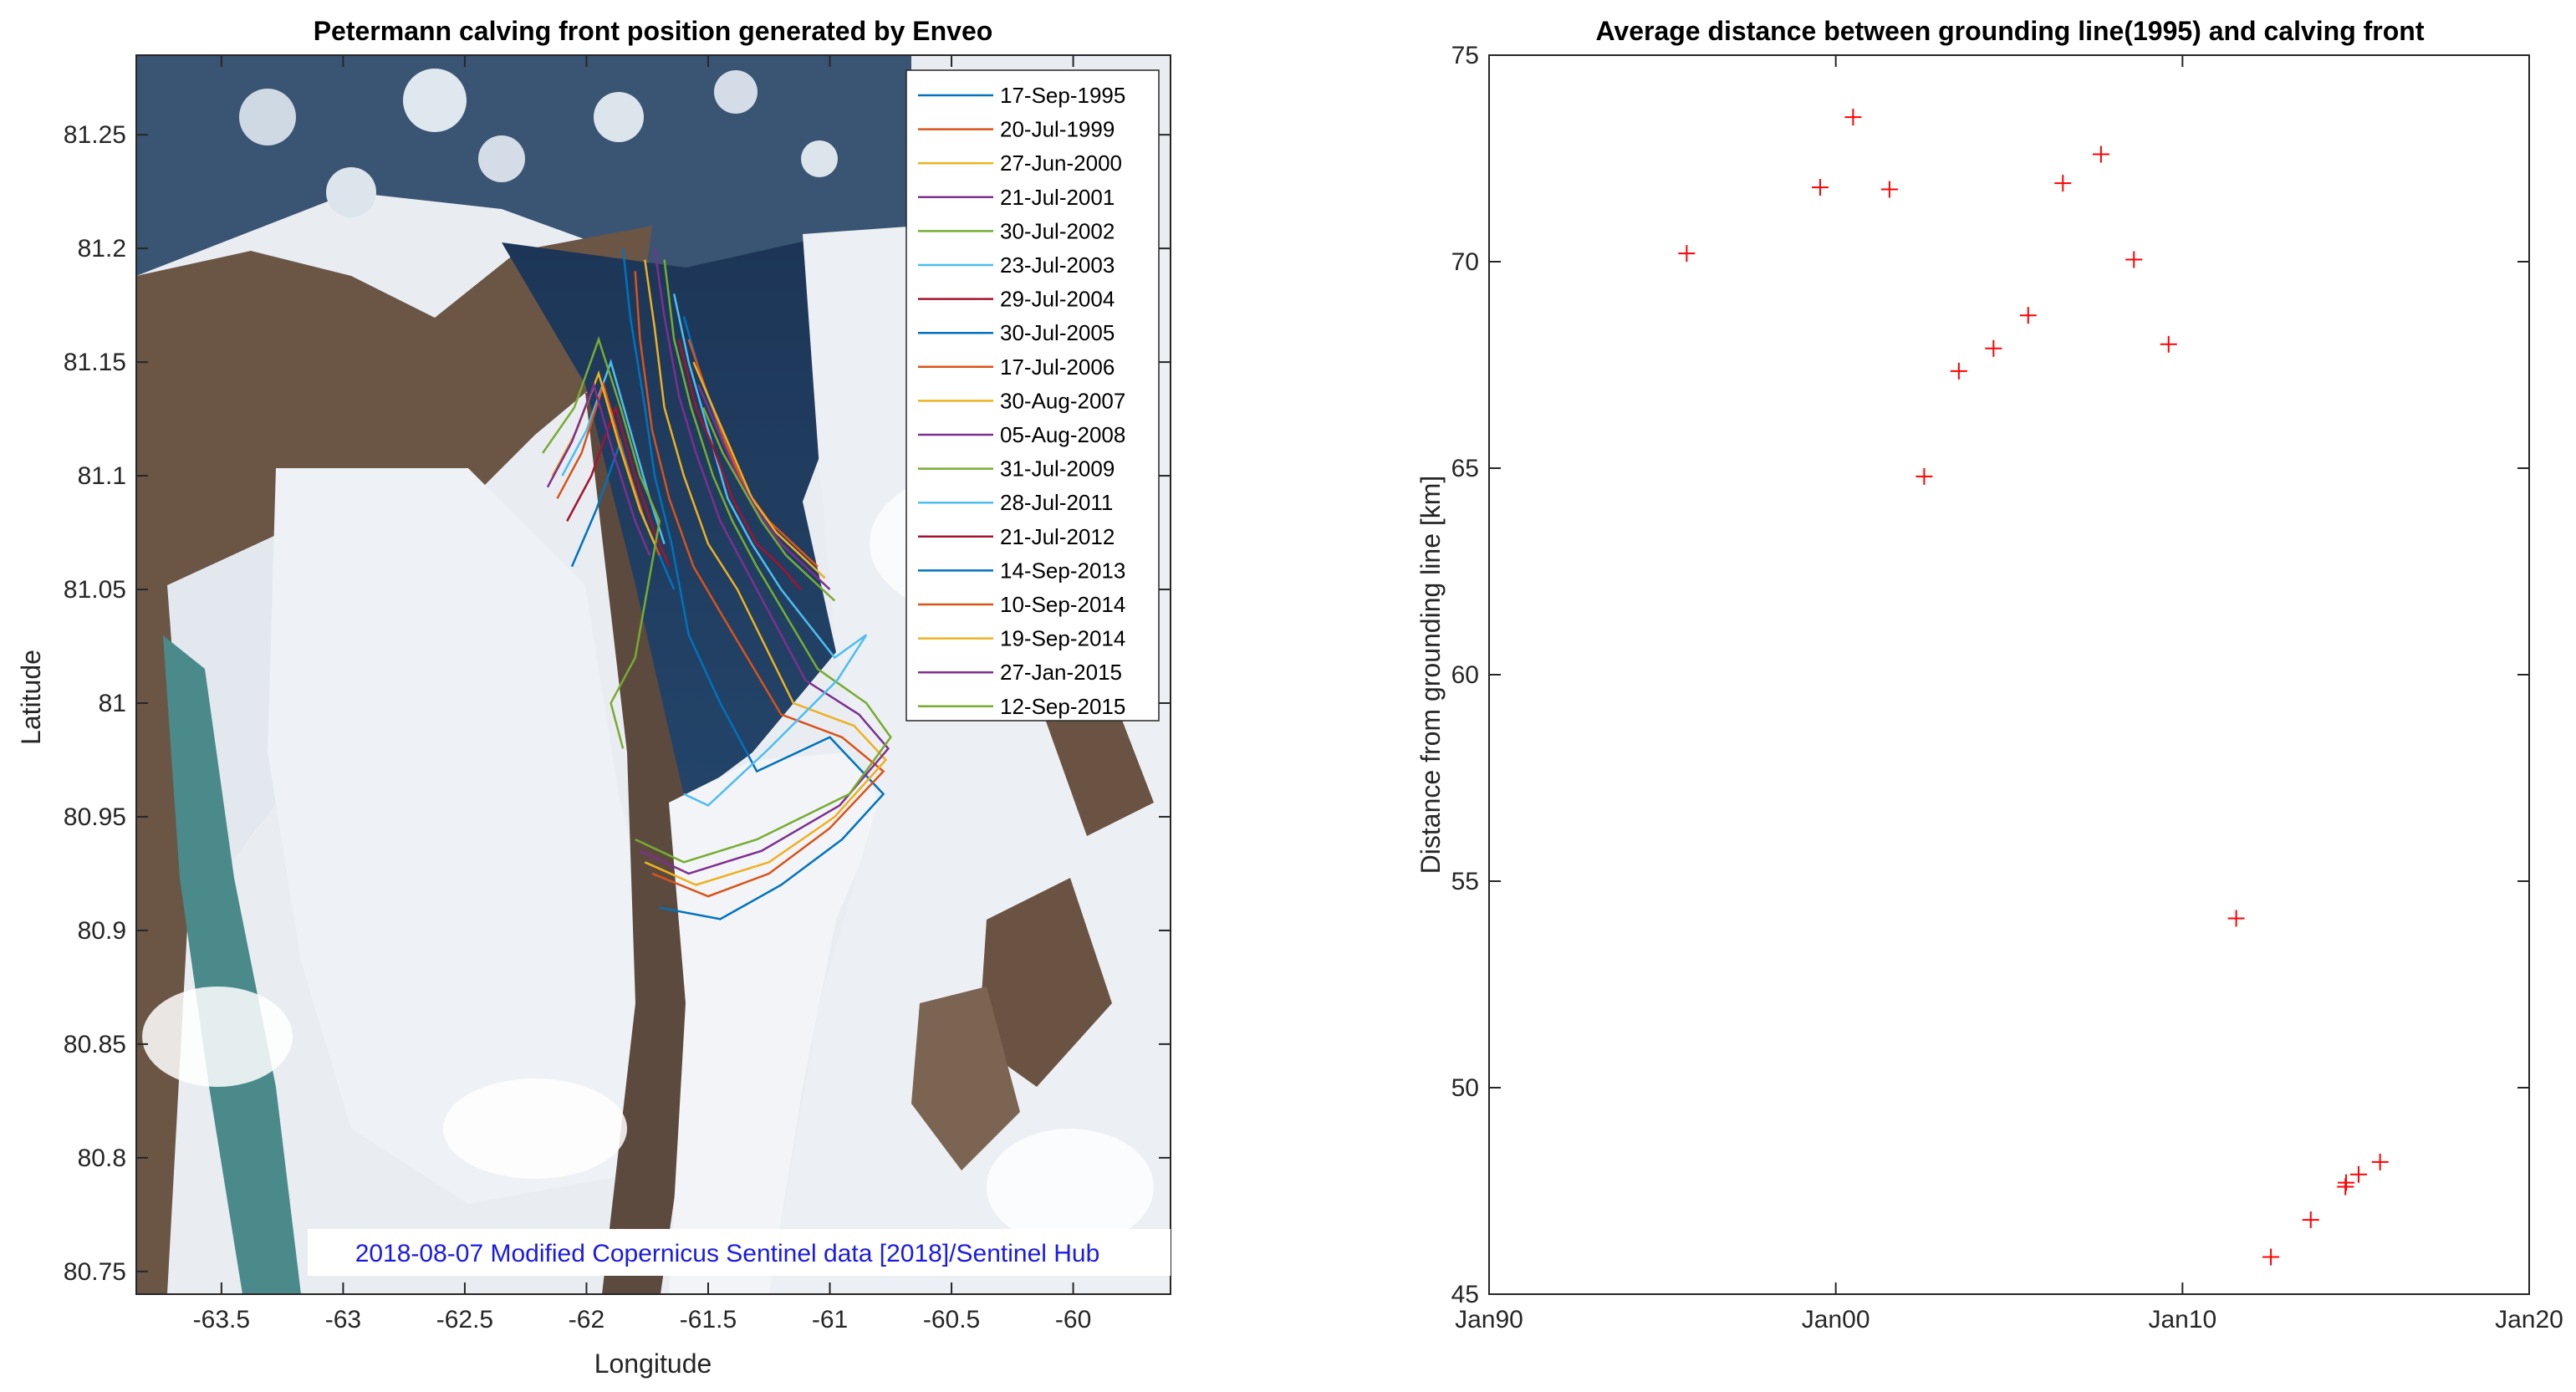 This screenshot has height=1392, width=2576. I want to click on legend-label: 27-Jun-2000, so click(1061, 163).